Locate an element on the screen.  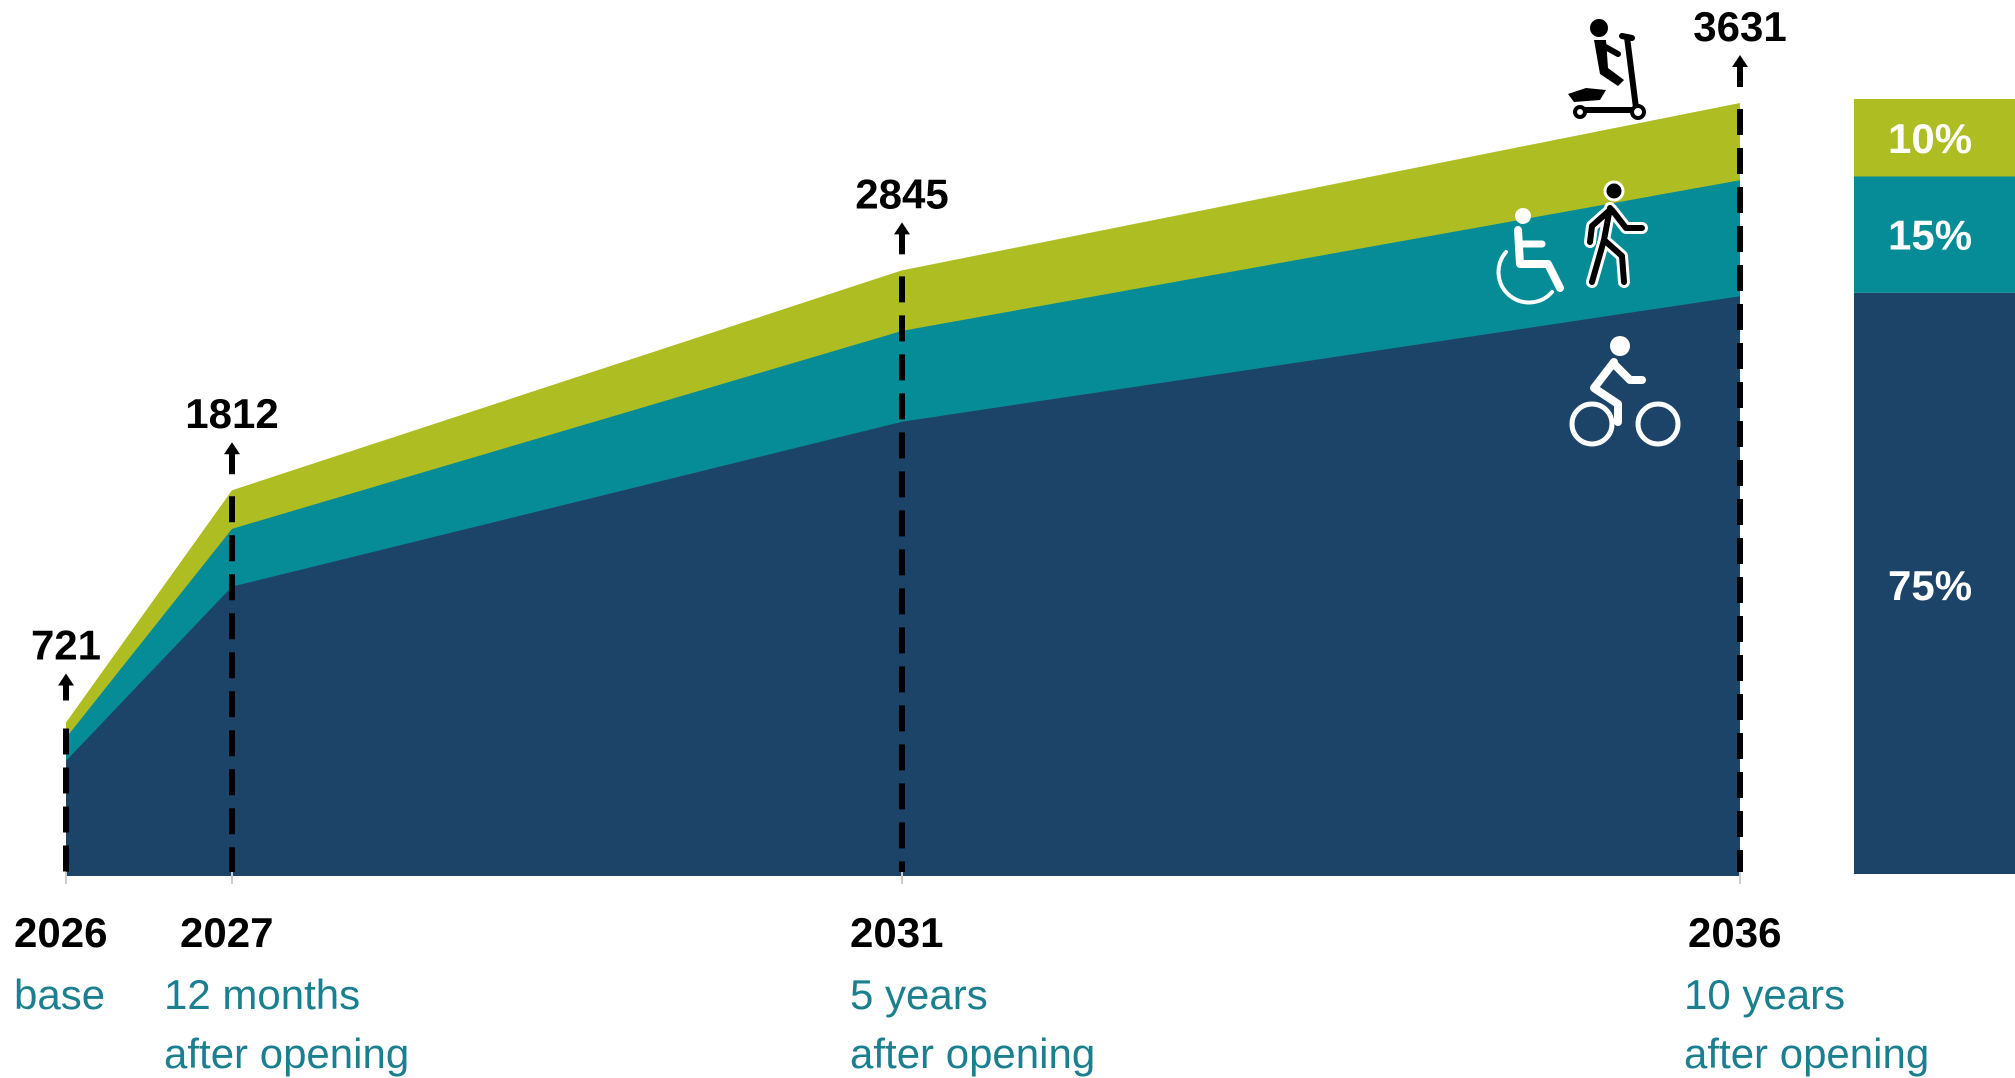
x-tick-sub-line1: 12 months is located at coordinates (262, 994).